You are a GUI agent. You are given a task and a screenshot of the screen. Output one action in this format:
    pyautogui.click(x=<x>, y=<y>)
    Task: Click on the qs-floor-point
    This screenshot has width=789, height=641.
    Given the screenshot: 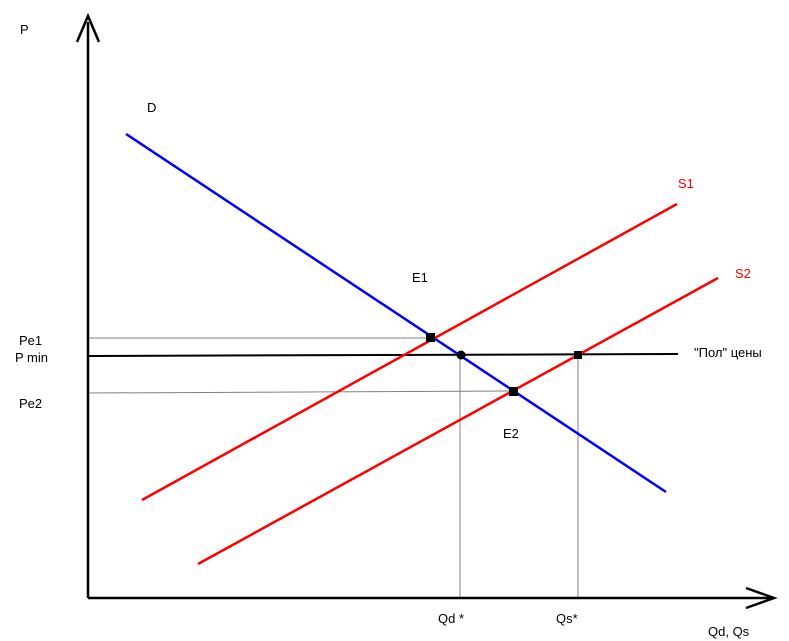 What is the action you would take?
    pyautogui.click(x=578, y=355)
    